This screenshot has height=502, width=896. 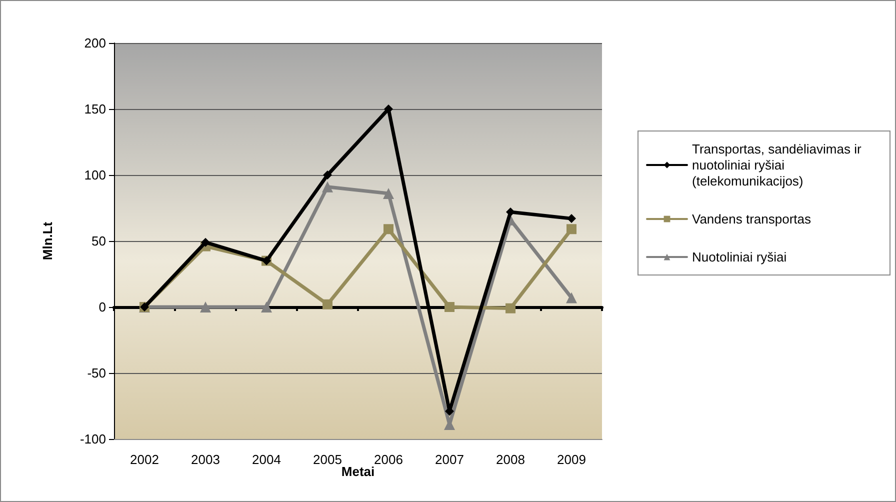 I want to click on y-tick-label: 0, so click(x=102, y=307).